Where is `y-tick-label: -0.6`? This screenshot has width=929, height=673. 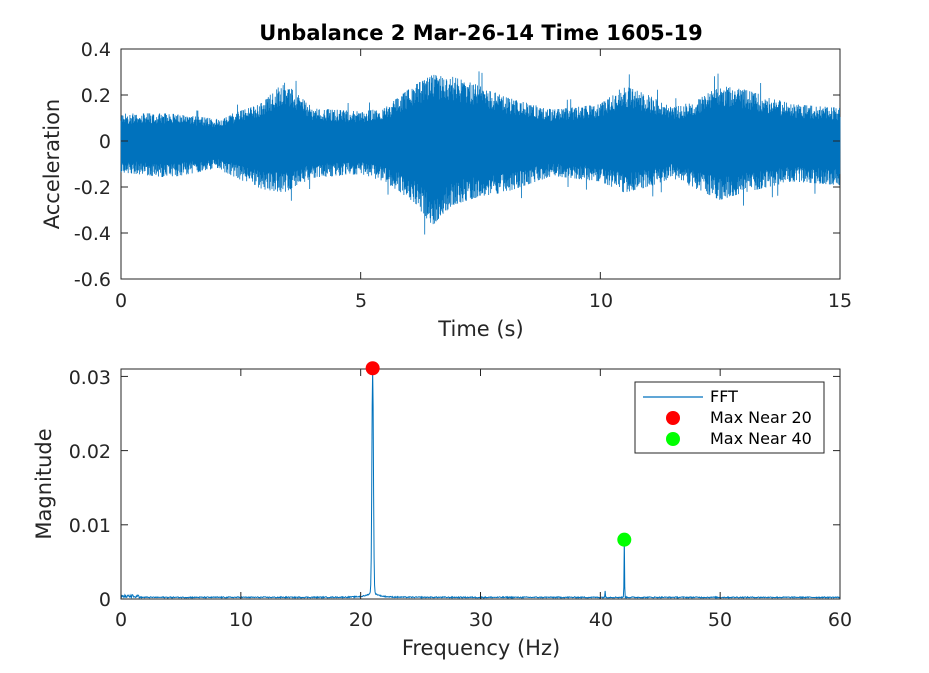
y-tick-label: -0.6 is located at coordinates (92, 280).